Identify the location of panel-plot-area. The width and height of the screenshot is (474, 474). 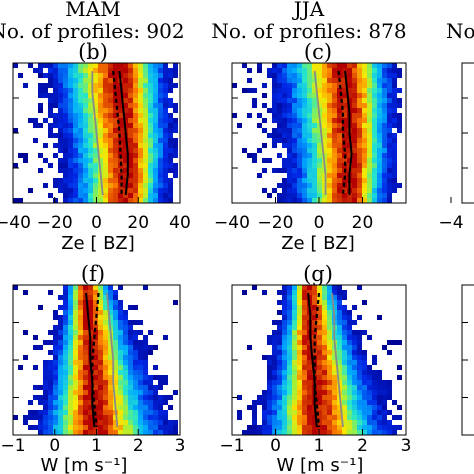
(95, 133).